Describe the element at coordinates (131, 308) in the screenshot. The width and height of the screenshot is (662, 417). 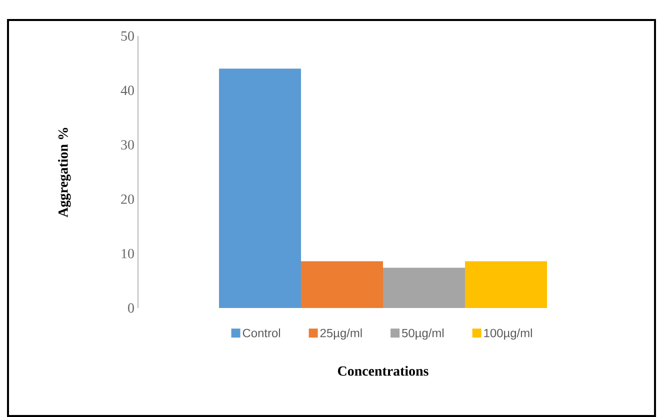
I see `y-tick-label: 0` at that location.